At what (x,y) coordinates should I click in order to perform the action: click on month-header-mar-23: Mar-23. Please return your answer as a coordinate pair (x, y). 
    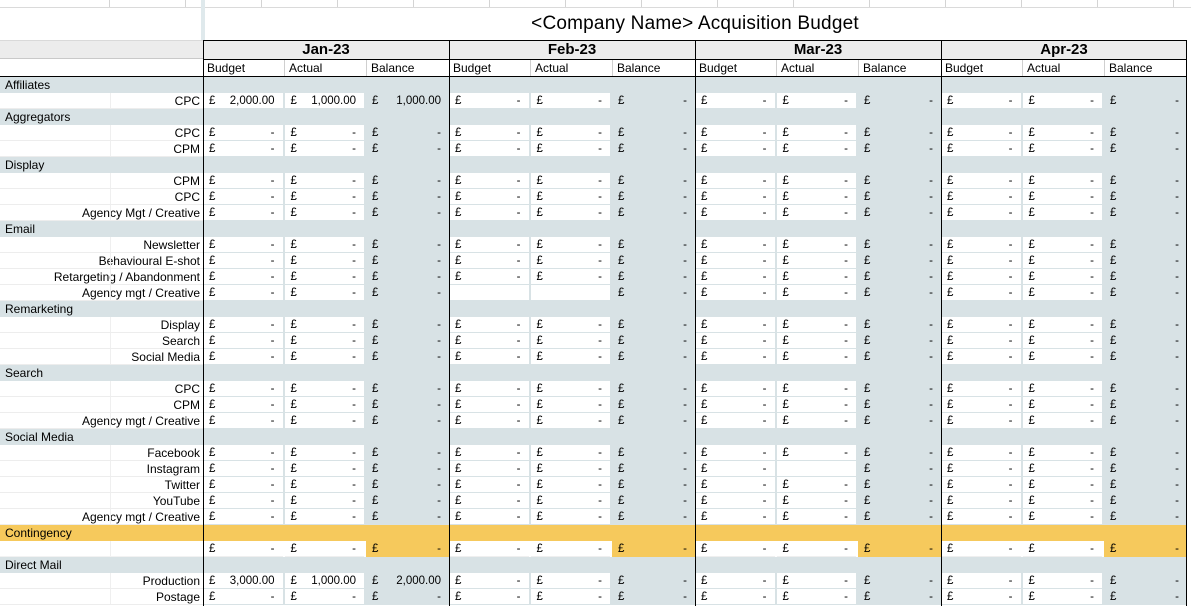
    Looking at the image, I should click on (818, 49).